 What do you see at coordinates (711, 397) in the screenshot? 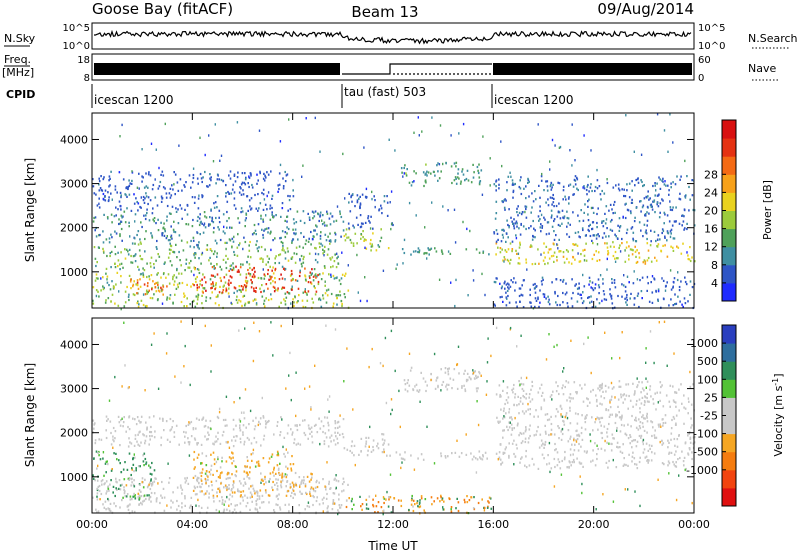
I see `colorbar-tick-label: 25` at bounding box center [711, 397].